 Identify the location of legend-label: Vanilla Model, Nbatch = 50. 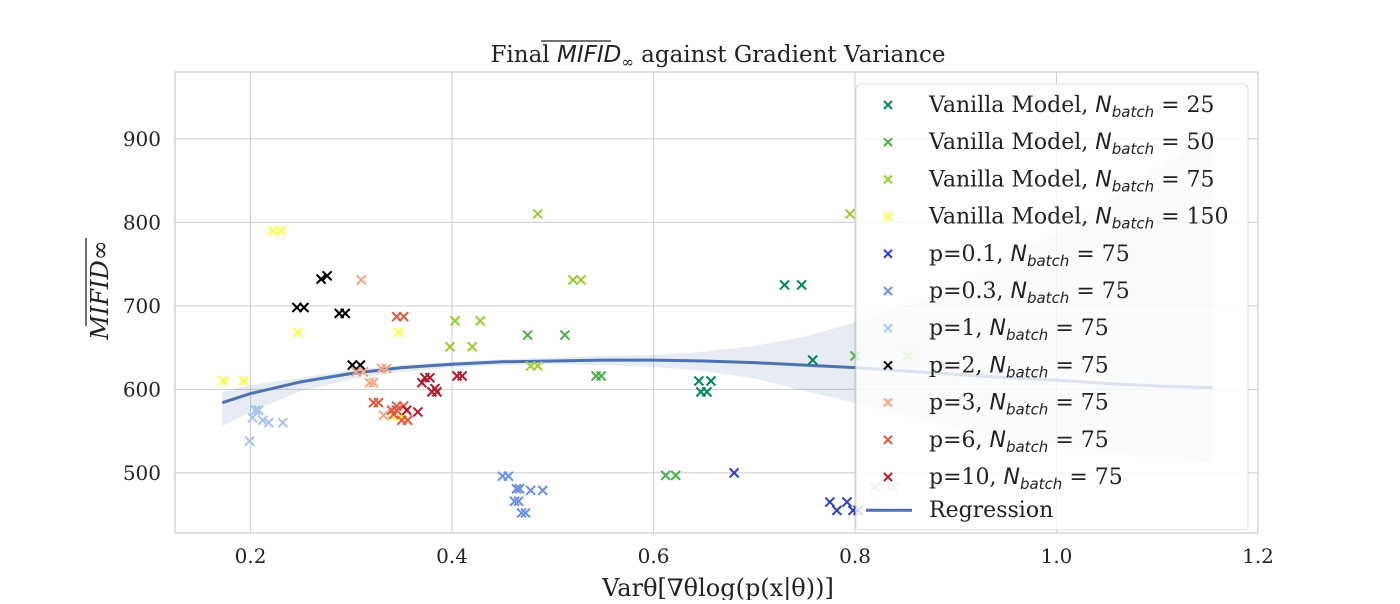
(1071, 144).